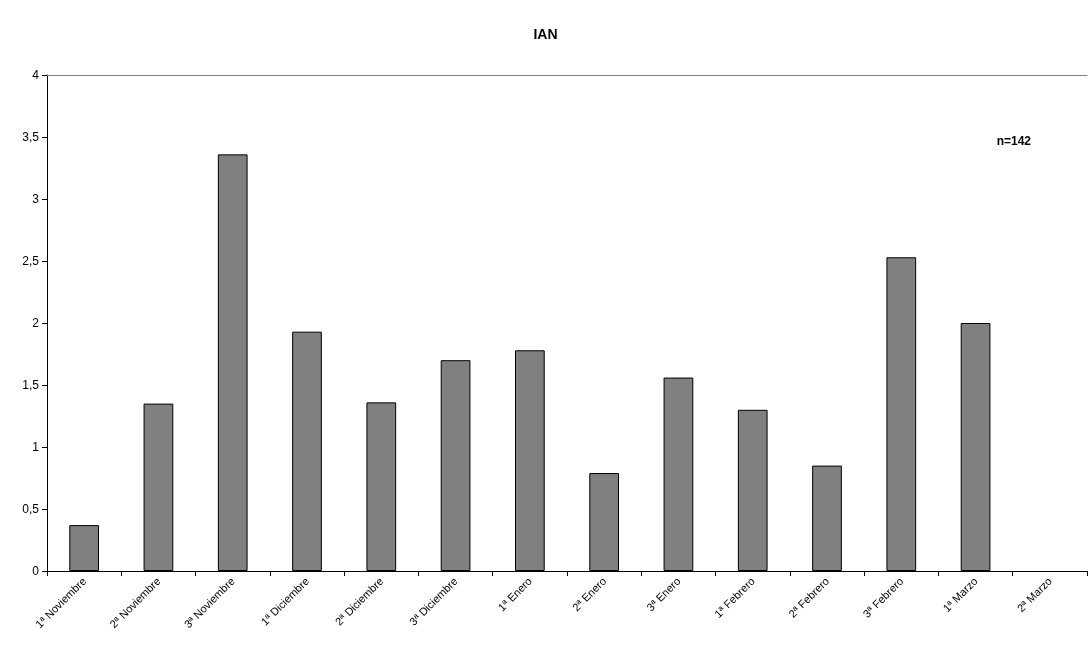  What do you see at coordinates (31, 137) in the screenshot?
I see `y-tick-label: 3,5` at bounding box center [31, 137].